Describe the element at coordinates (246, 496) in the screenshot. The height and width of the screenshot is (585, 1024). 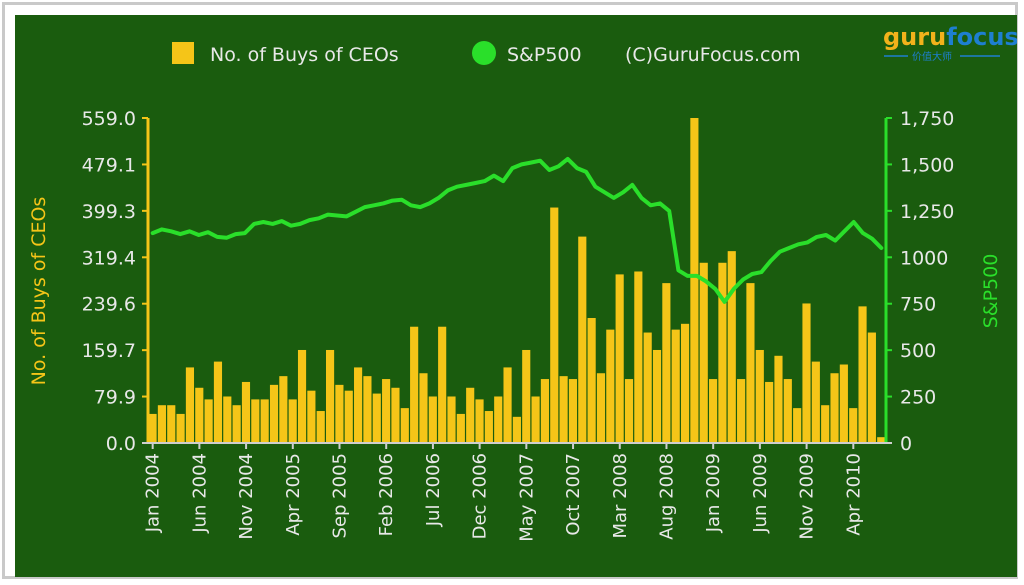
I see `x-tick-label: Nov 2004` at that location.